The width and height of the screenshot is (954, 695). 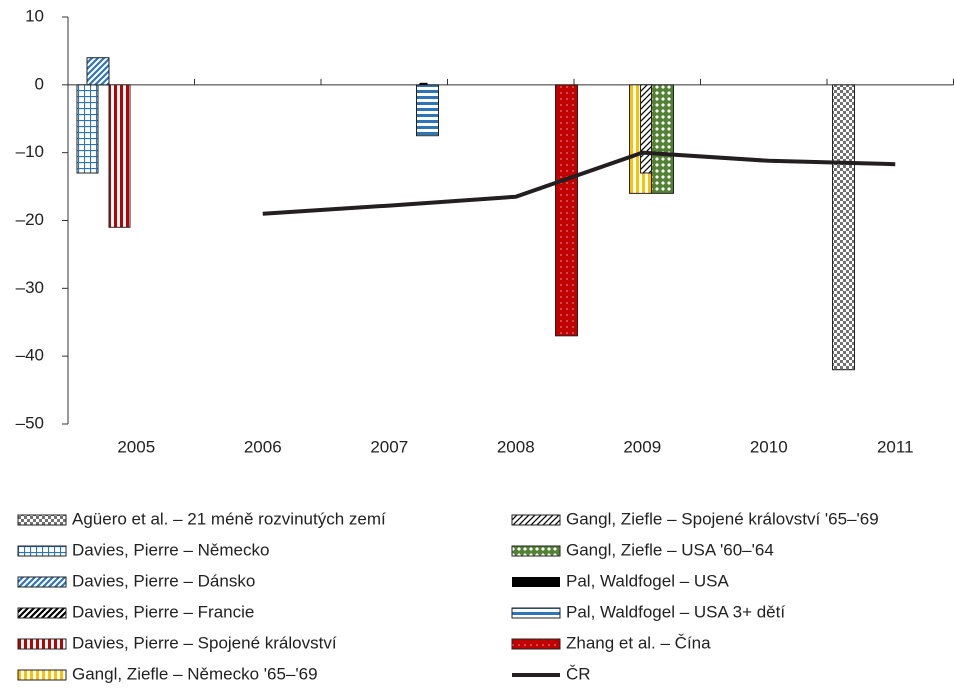 I want to click on legend-label: Gangl, Ziefle – USA '60–'64, so click(x=670, y=549).